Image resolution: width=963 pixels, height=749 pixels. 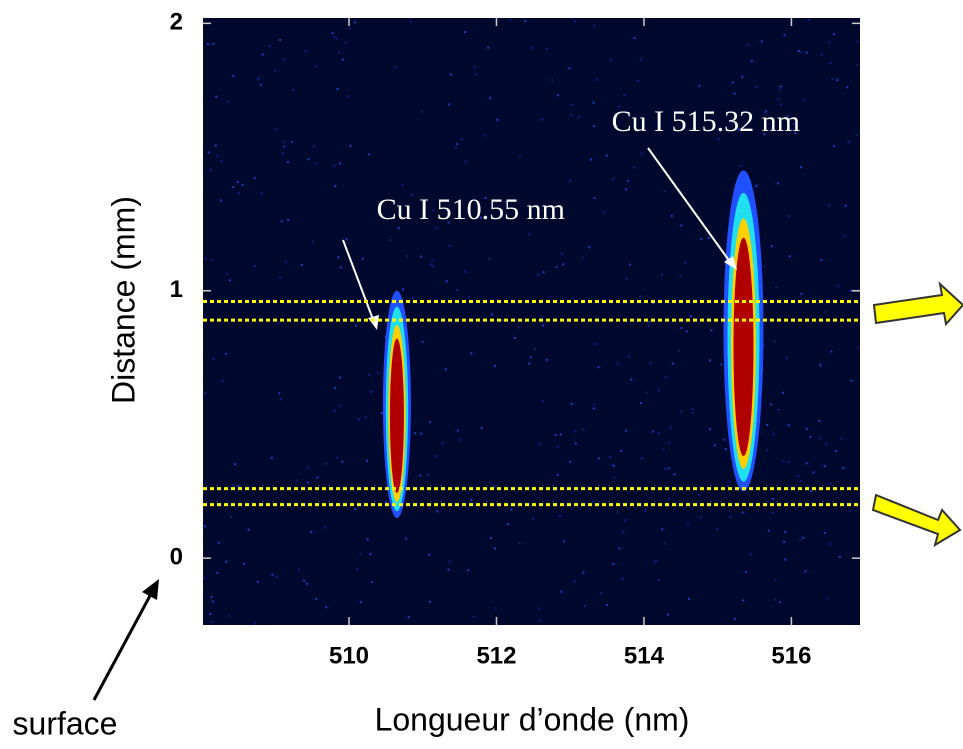 I want to click on x-tick-label: 510, so click(x=349, y=655).